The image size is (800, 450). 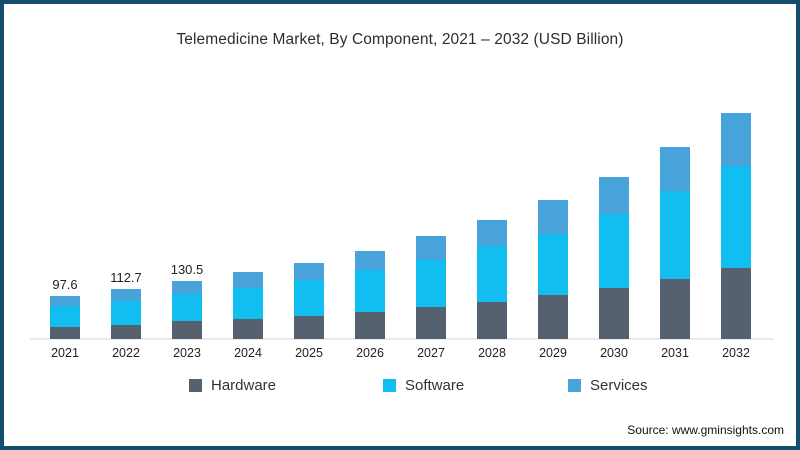 What do you see at coordinates (370, 353) in the screenshot?
I see `x-axis-label-2026: 2026` at bounding box center [370, 353].